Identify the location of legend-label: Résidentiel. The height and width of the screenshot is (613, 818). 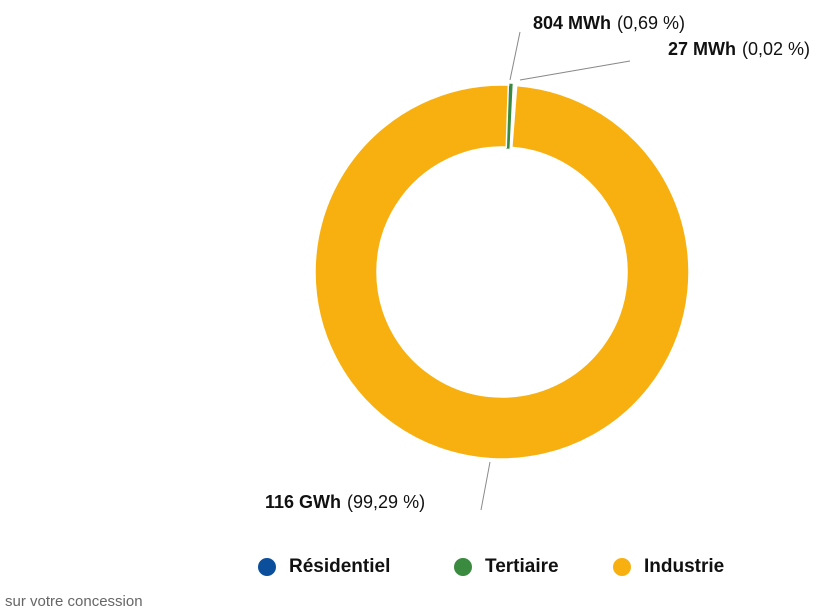
(339, 566).